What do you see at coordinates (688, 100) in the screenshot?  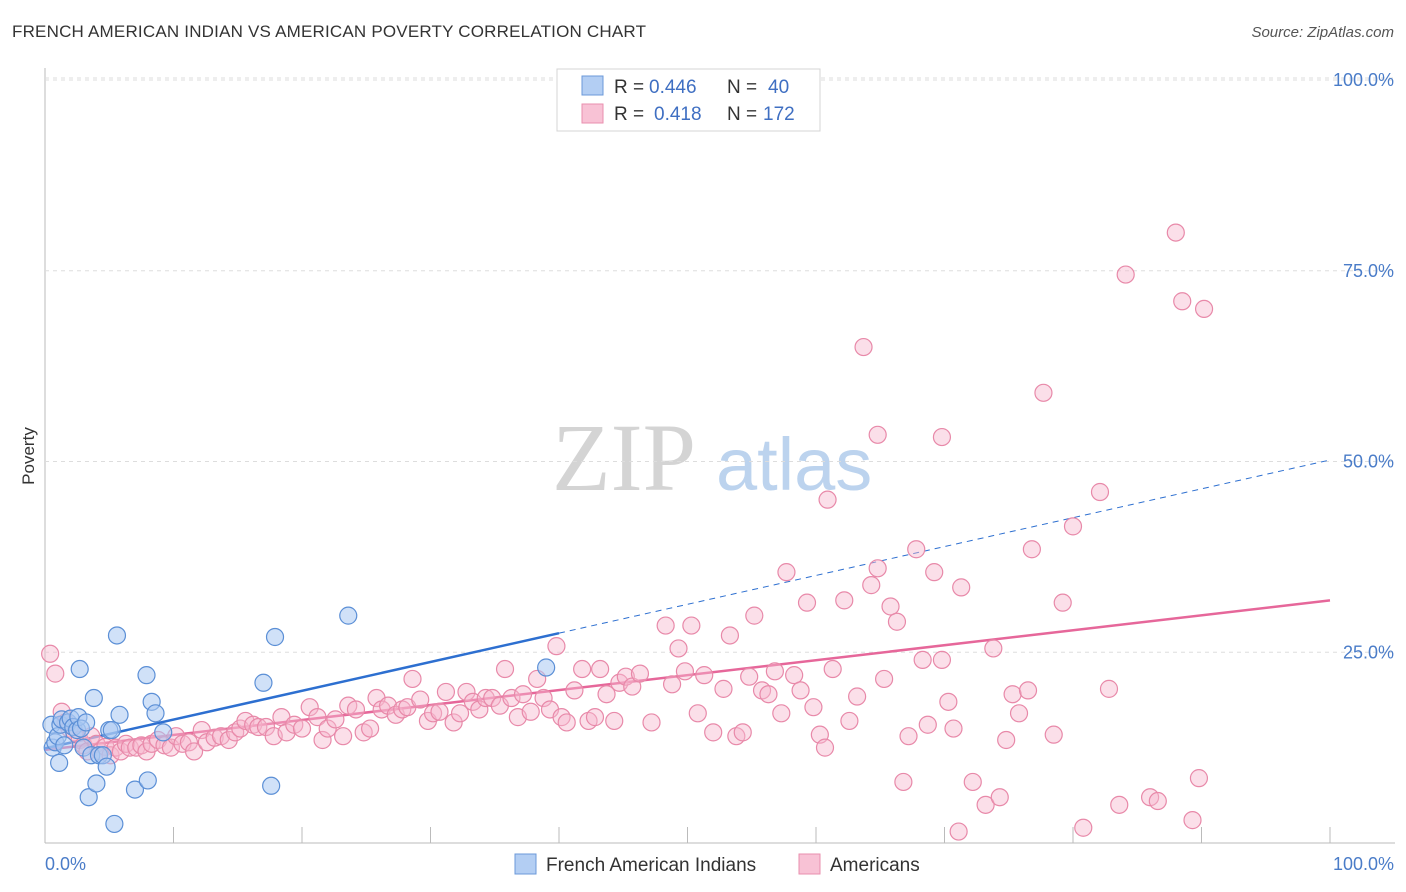 I see `correlation-legend: R = 0.446 N = 40 R = 0.418 N = 172` at bounding box center [688, 100].